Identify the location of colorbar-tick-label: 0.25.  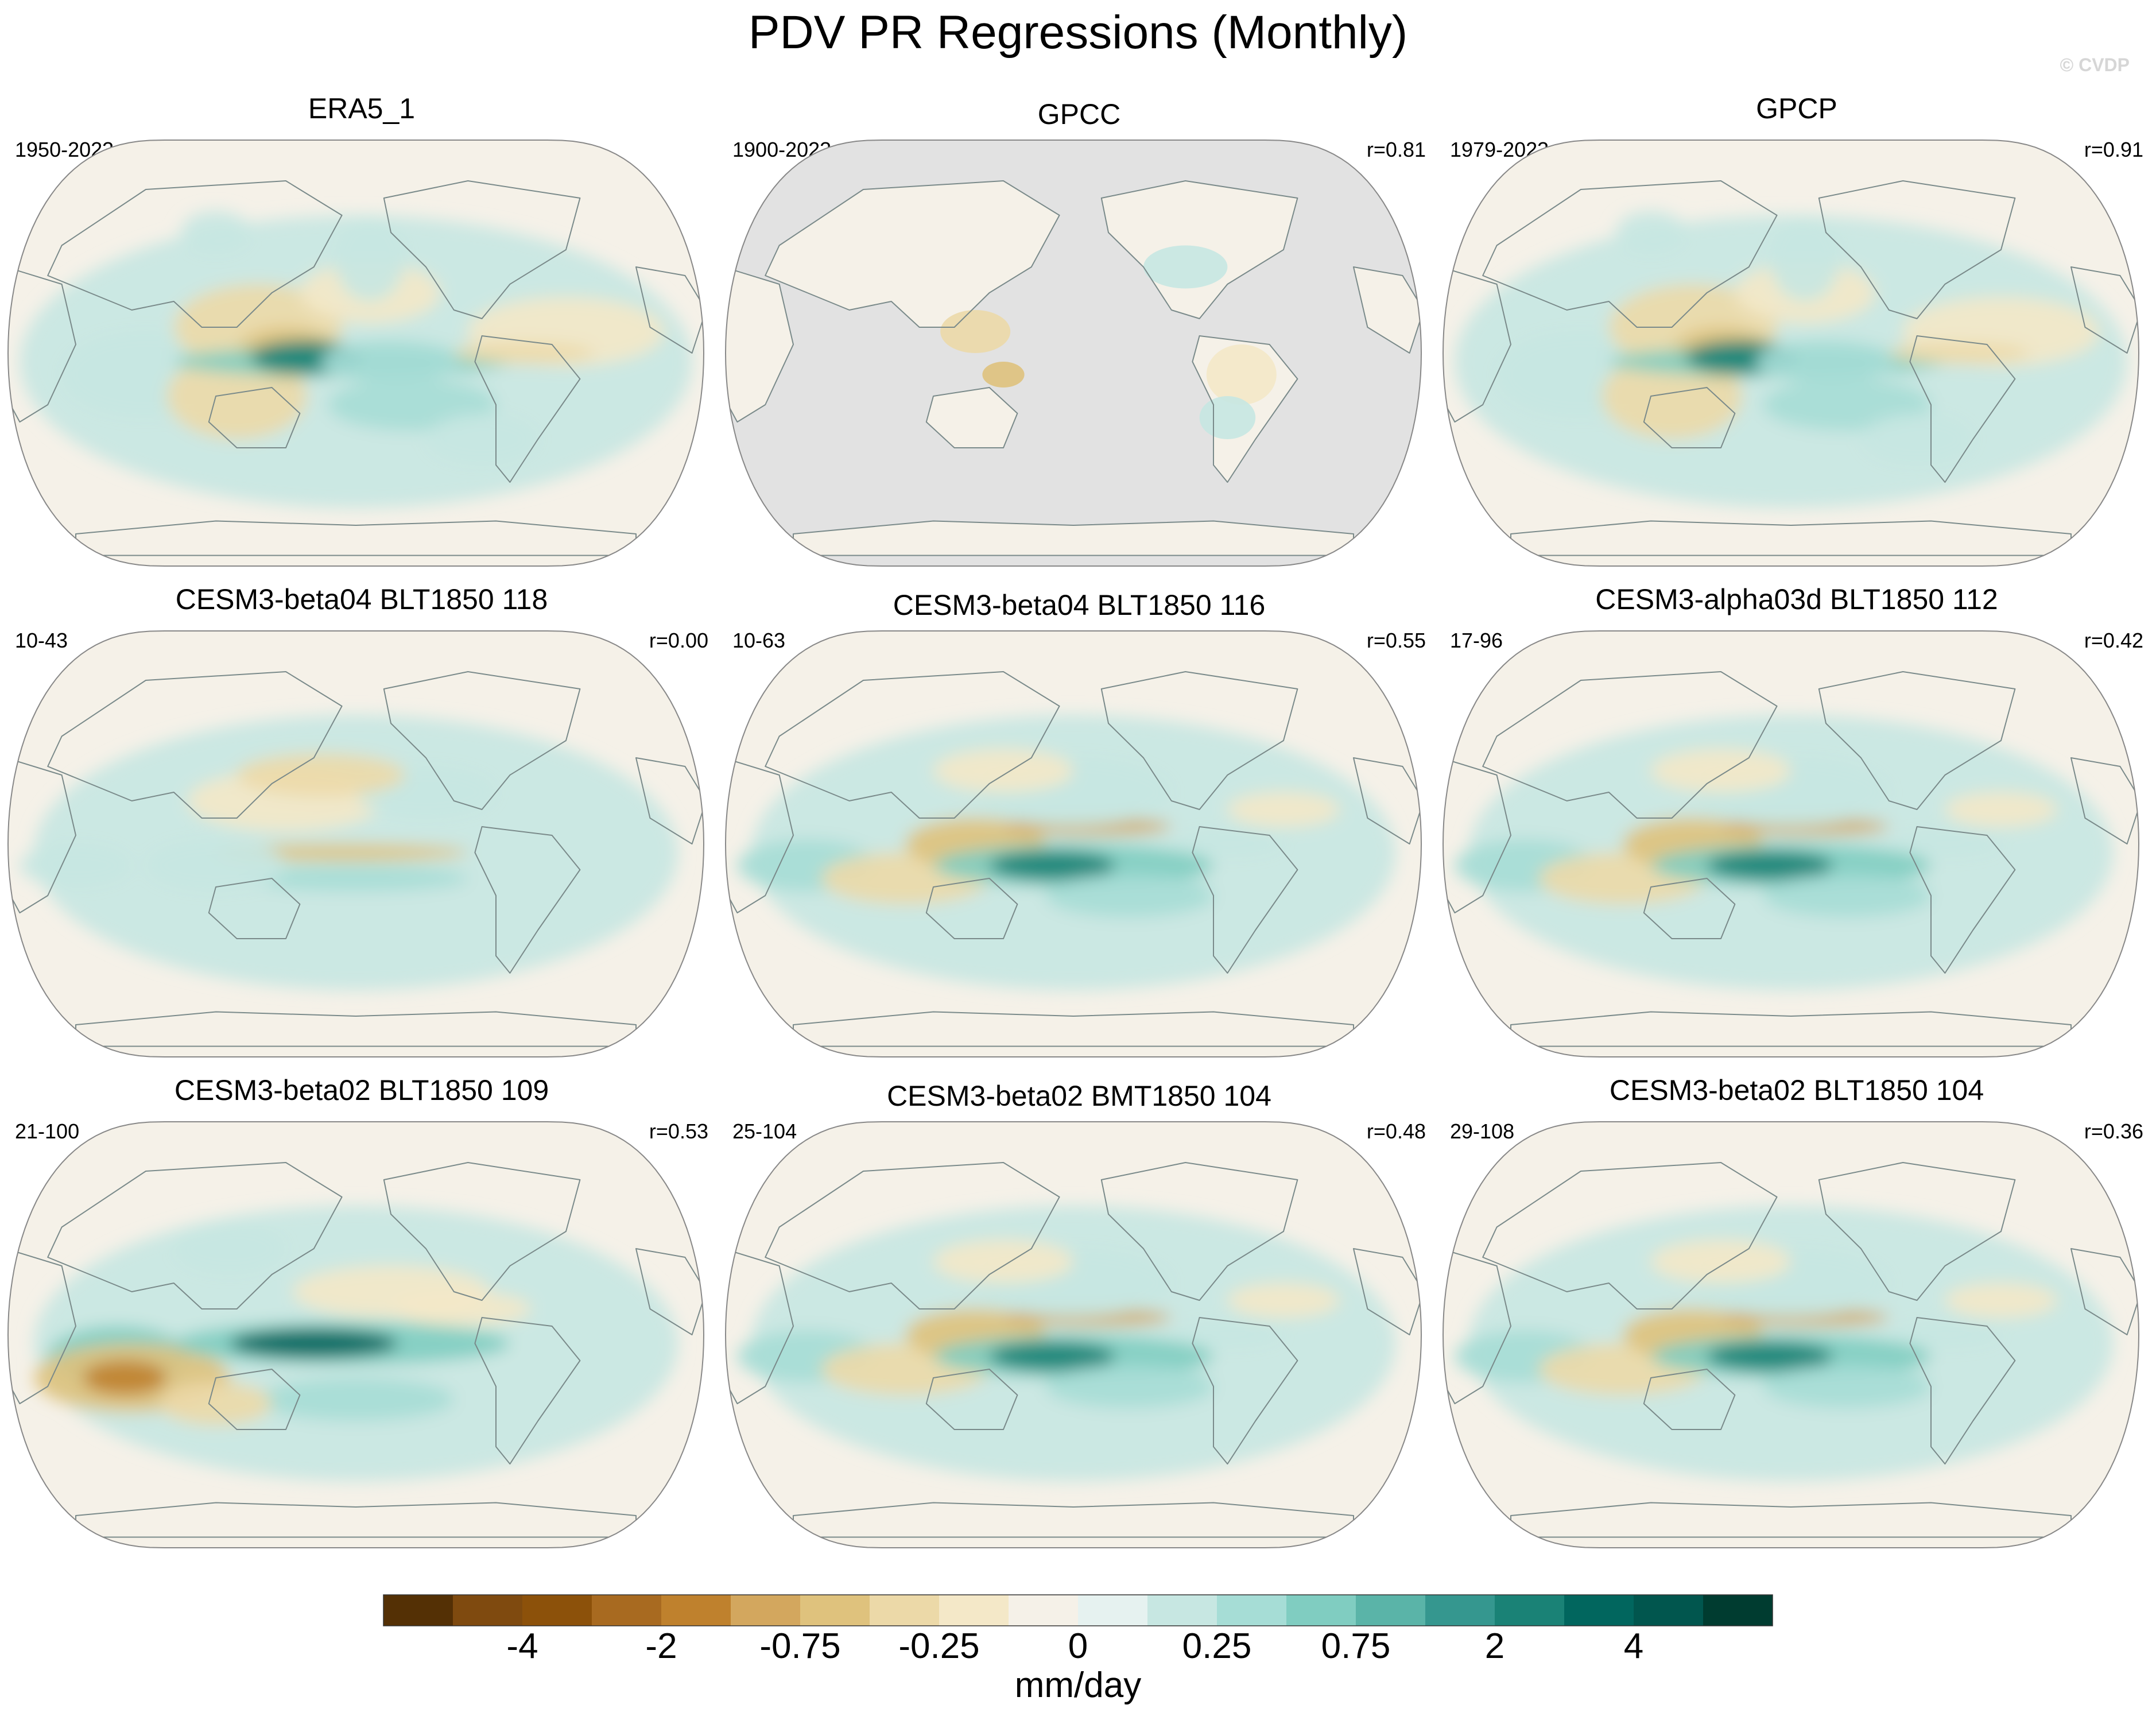
(1217, 1646).